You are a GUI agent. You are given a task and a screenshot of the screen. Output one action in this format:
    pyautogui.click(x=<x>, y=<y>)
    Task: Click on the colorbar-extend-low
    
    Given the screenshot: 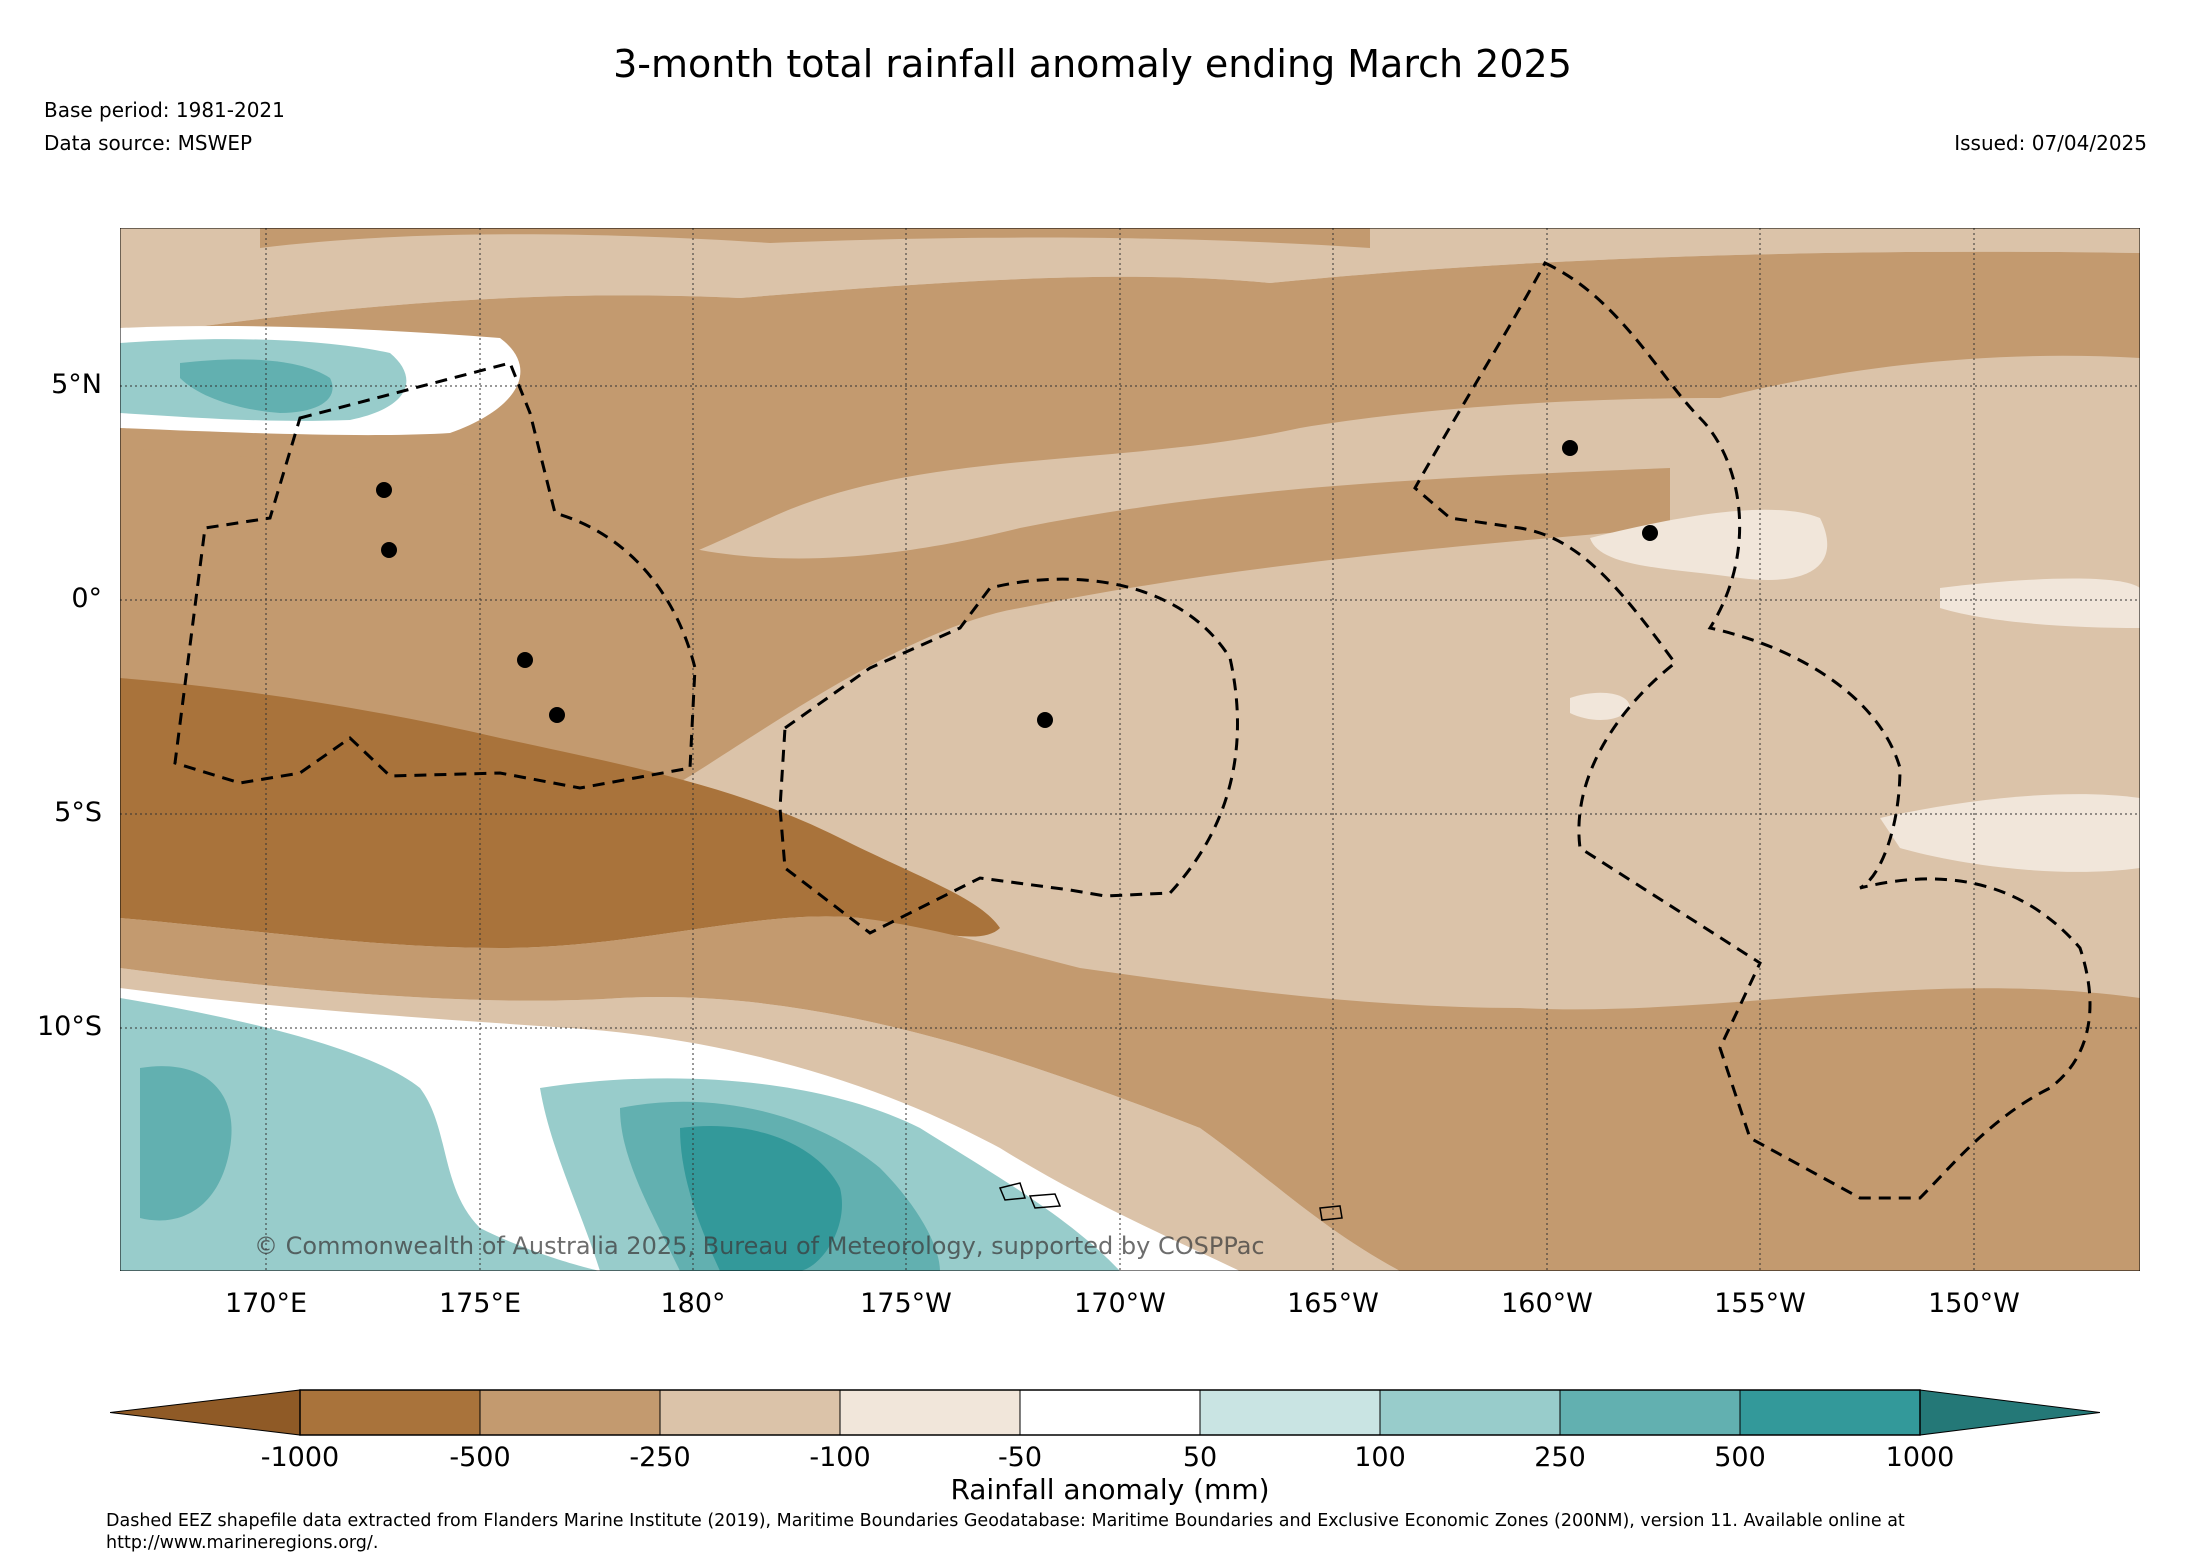 What is the action you would take?
    pyautogui.click(x=205, y=1412)
    